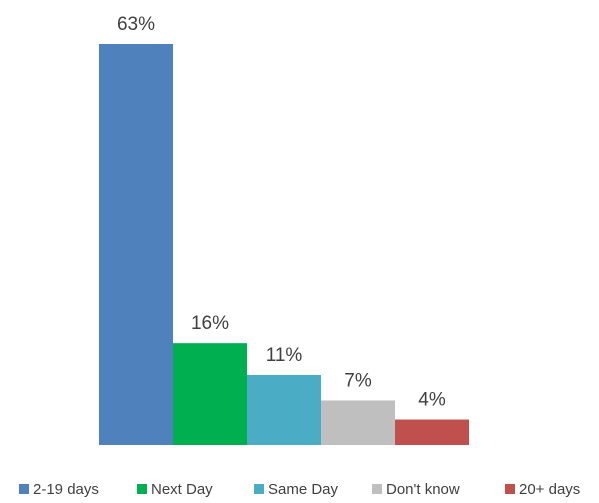  Describe the element at coordinates (377, 489) in the screenshot. I see `legend-swatch-don-t-know` at that location.